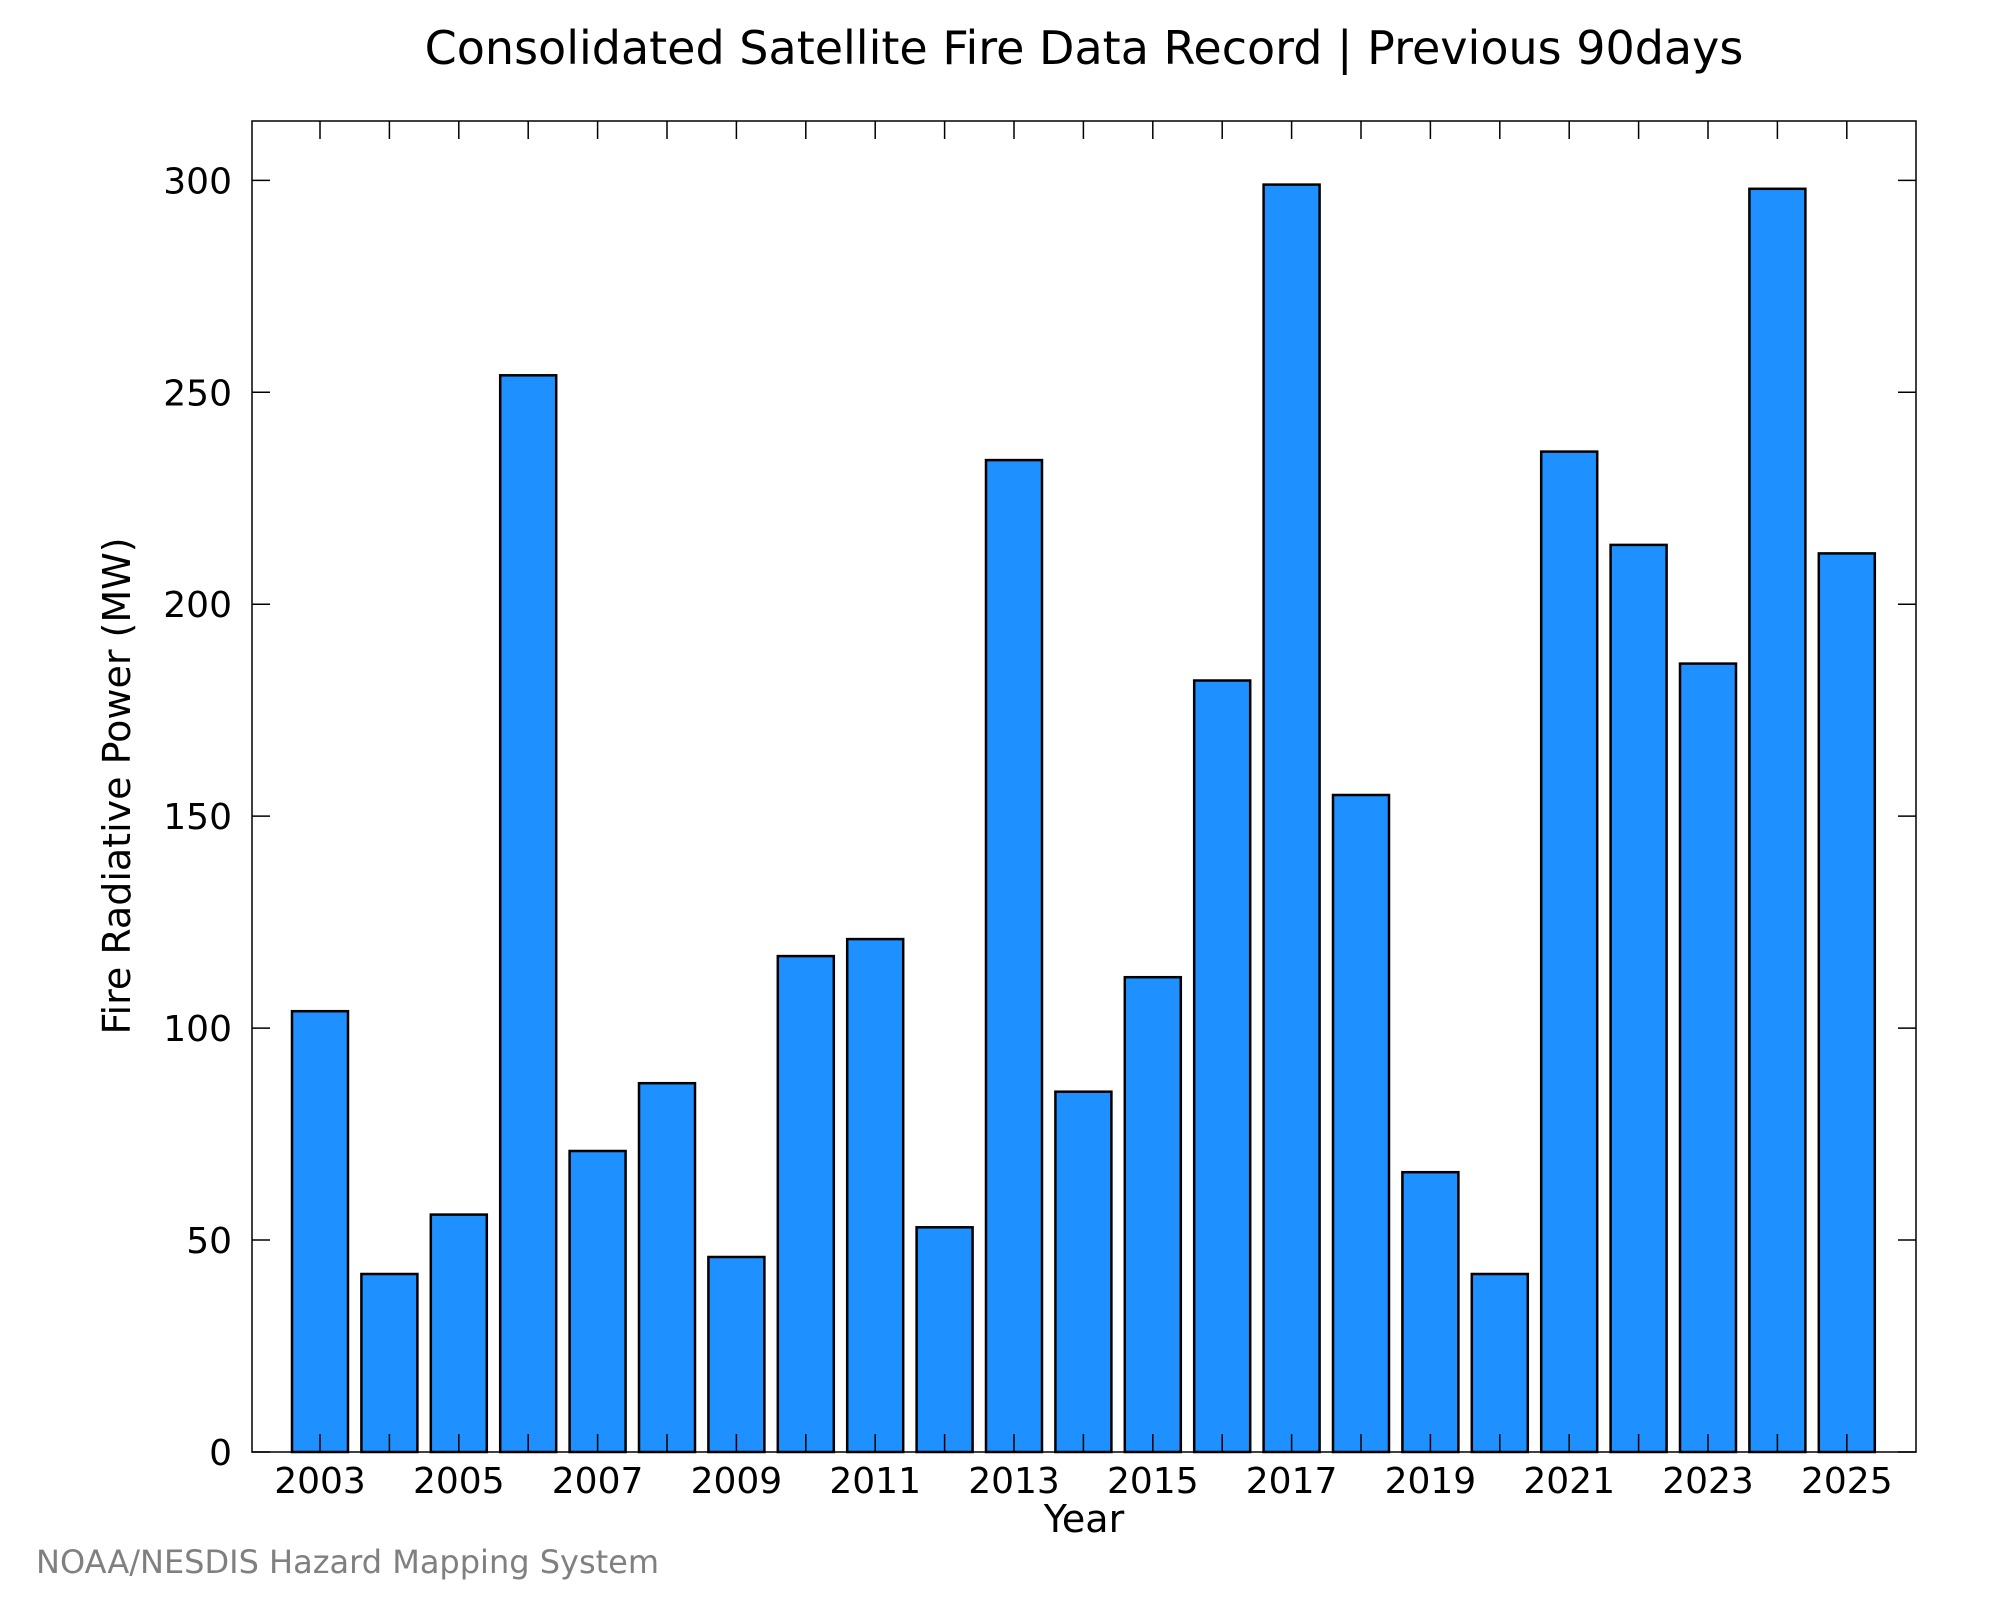  Describe the element at coordinates (197, 393) in the screenshot. I see `y-tick-label: 250` at that location.